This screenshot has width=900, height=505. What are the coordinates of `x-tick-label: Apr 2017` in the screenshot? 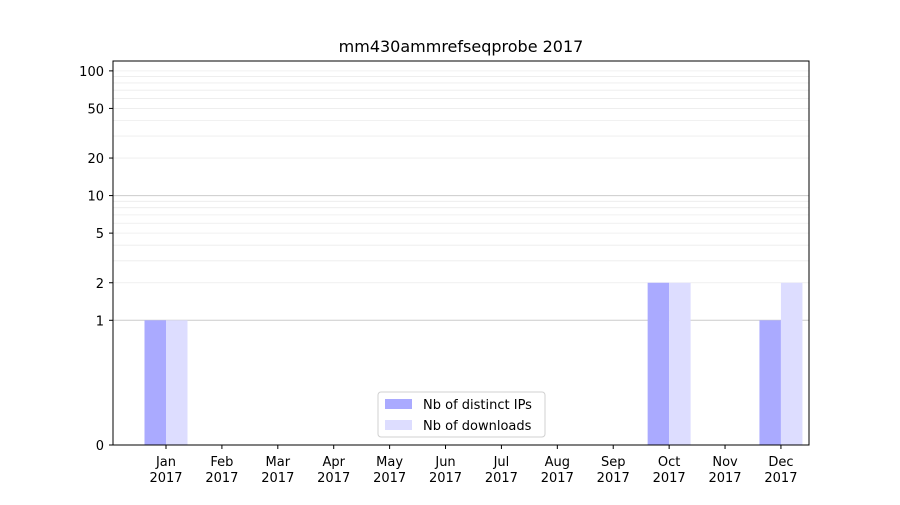 It's located at (333, 470).